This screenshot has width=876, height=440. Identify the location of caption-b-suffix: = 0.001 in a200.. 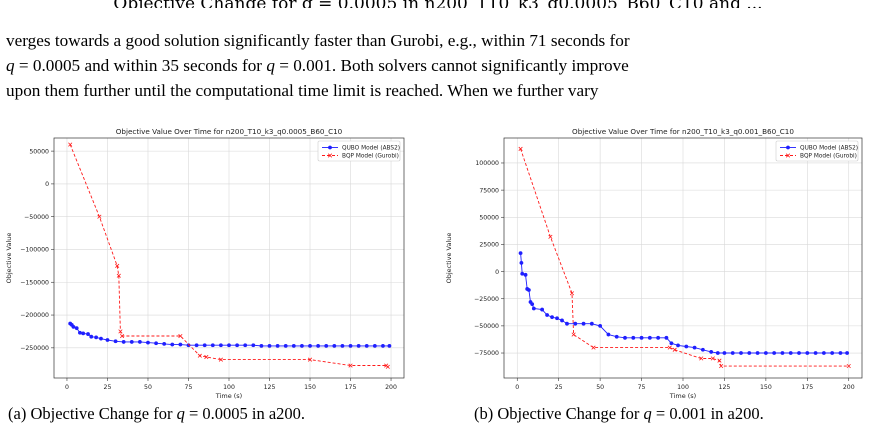
(707, 413).